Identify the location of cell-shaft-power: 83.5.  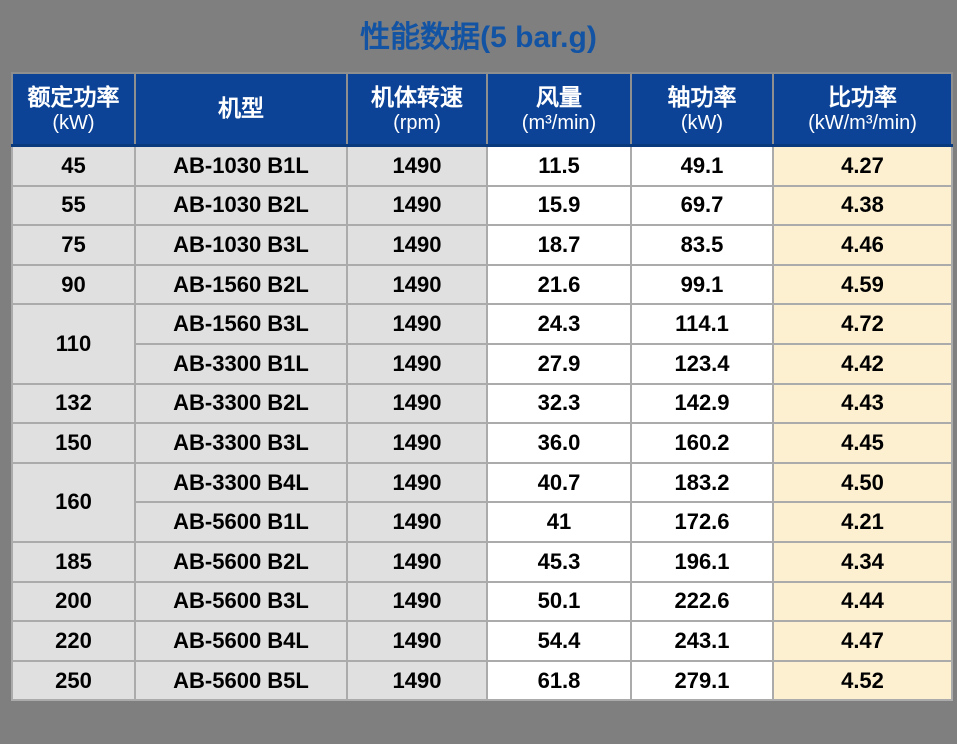
(702, 245).